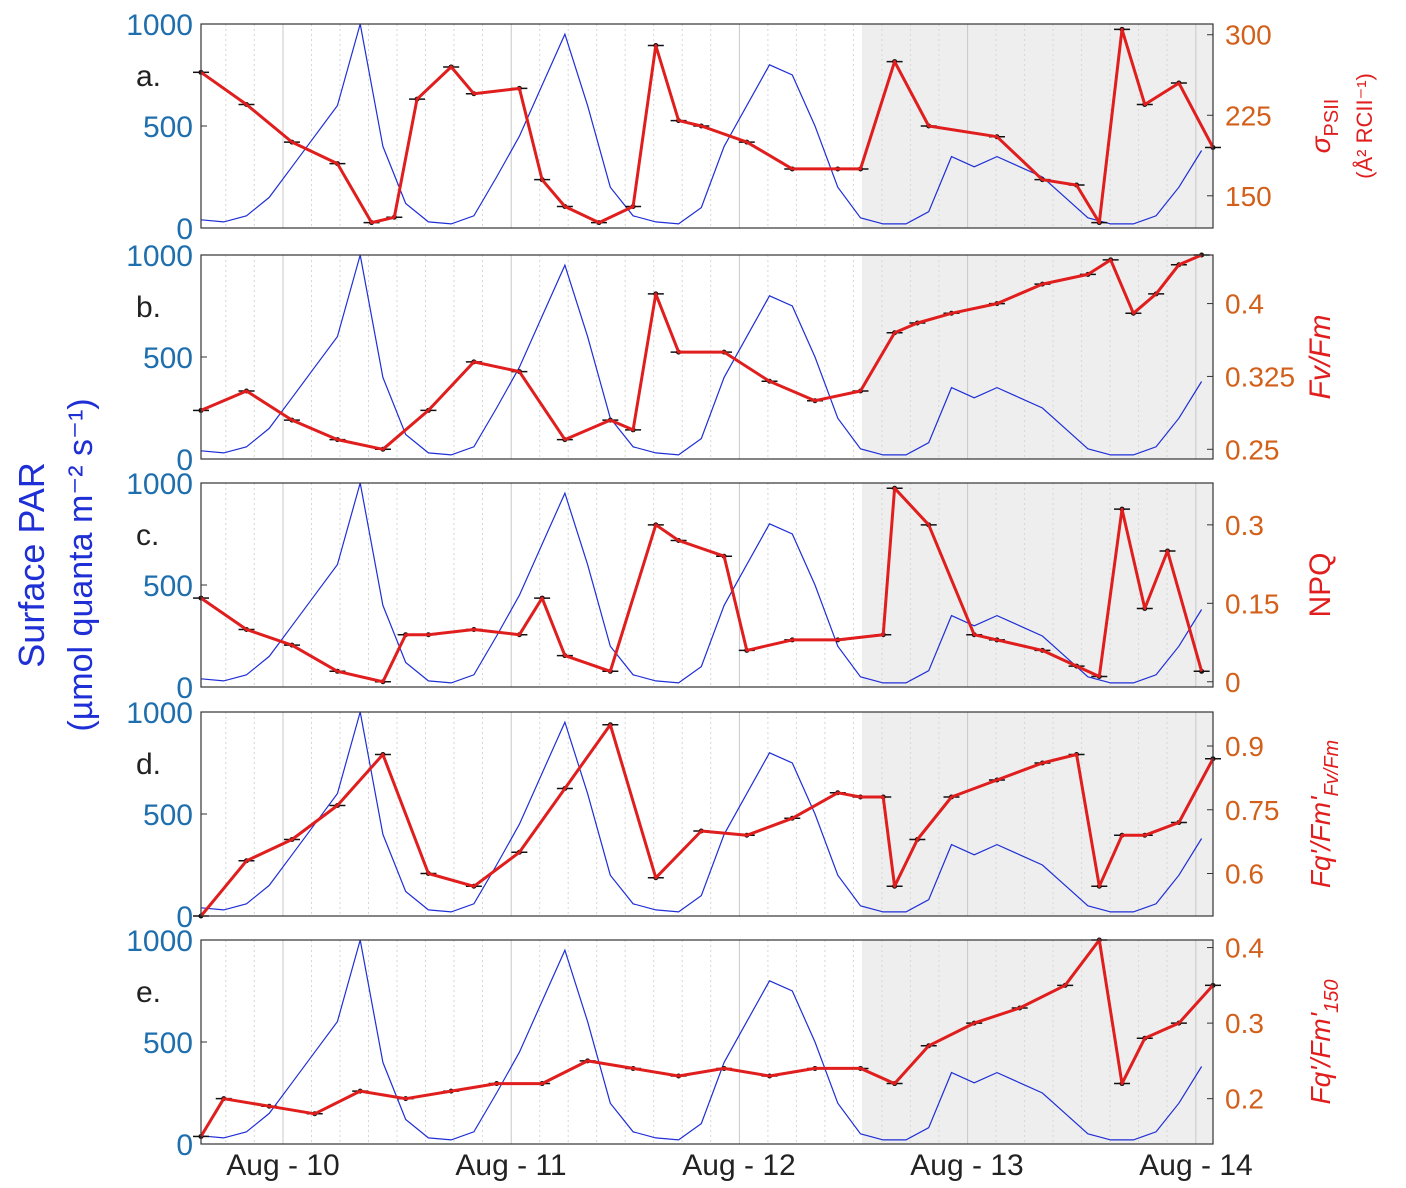  I want to click on right-tick-label: 150, so click(1248, 196).